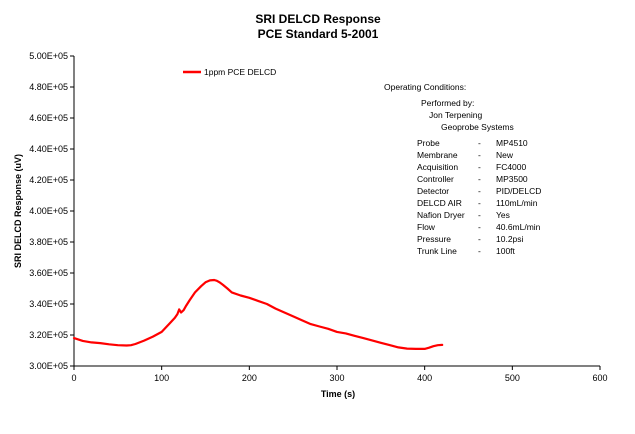 The width and height of the screenshot is (635, 434). I want to click on y-tick-label: 3.20E+05, so click(48, 335).